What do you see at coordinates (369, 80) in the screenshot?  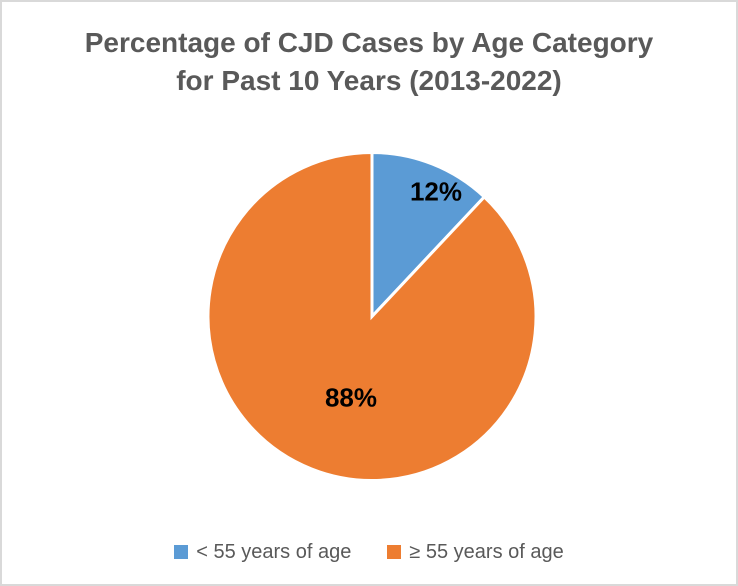 I see `chart-title-line-2: for Past 10 Years (2013-2022)` at bounding box center [369, 80].